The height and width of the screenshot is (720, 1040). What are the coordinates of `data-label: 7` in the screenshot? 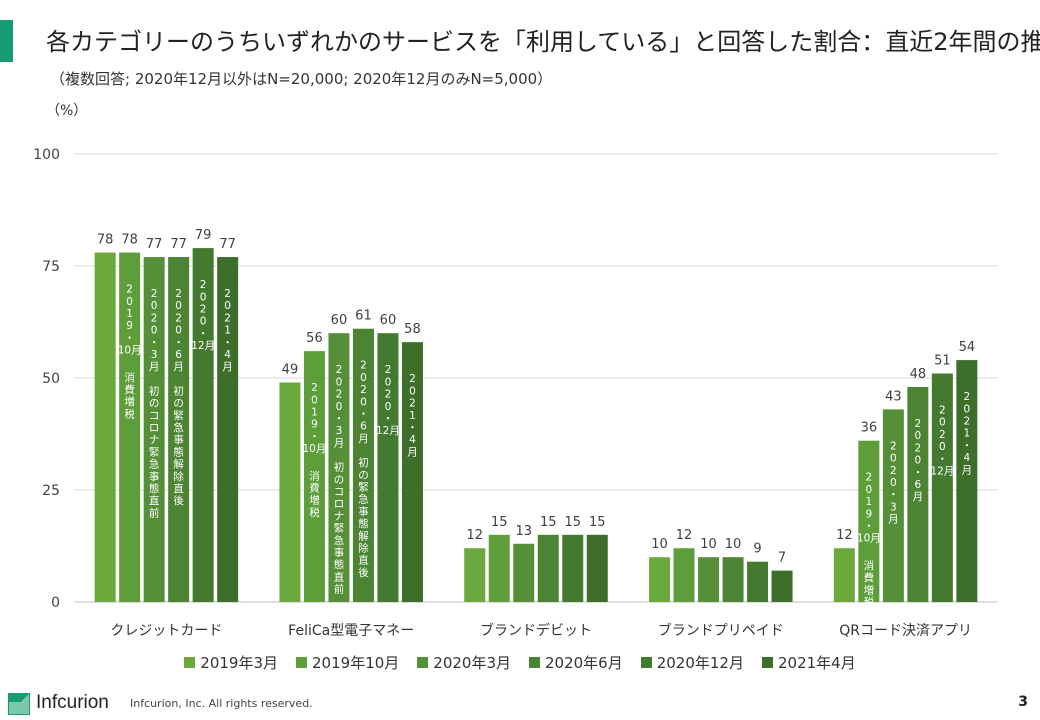 It's located at (782, 558).